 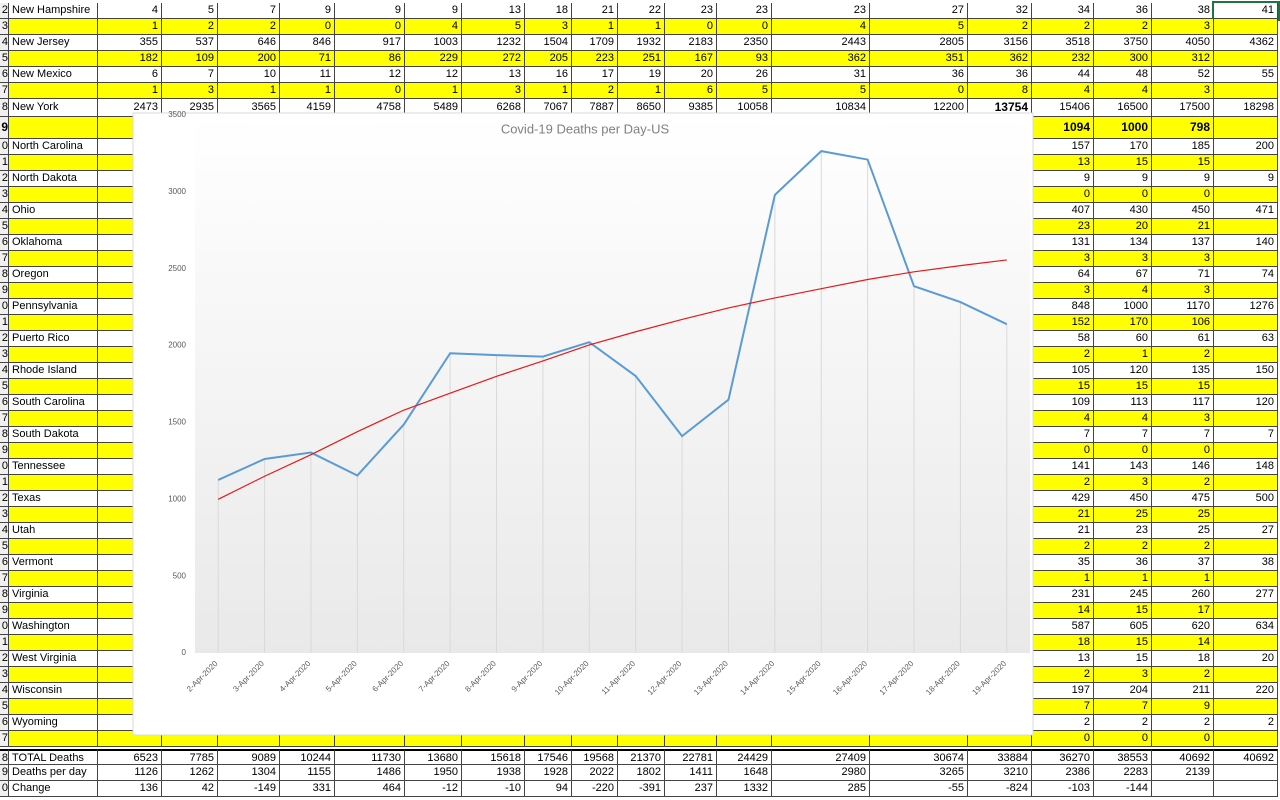 I want to click on cell: 13680, so click(x=433, y=757).